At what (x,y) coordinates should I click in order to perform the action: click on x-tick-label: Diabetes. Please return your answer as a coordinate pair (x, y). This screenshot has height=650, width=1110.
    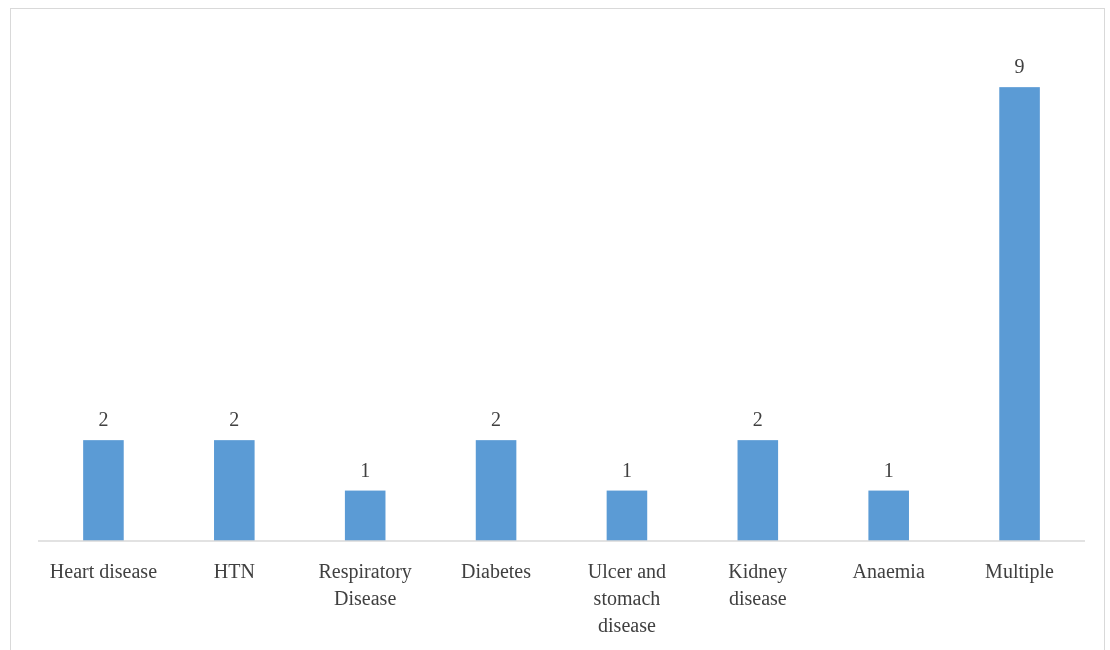
    Looking at the image, I should click on (496, 571).